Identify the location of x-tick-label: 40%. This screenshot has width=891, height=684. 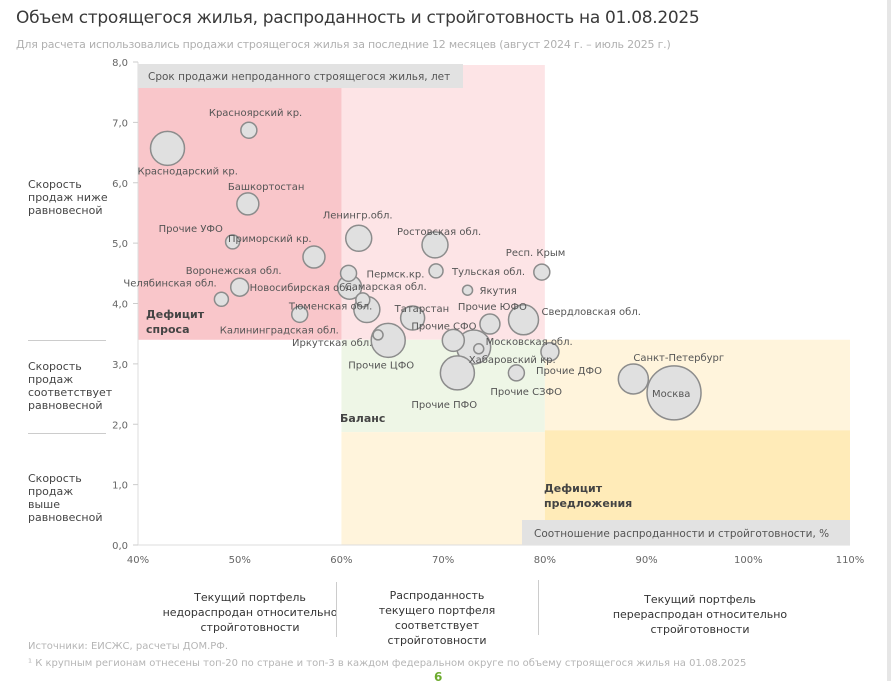
(138, 560).